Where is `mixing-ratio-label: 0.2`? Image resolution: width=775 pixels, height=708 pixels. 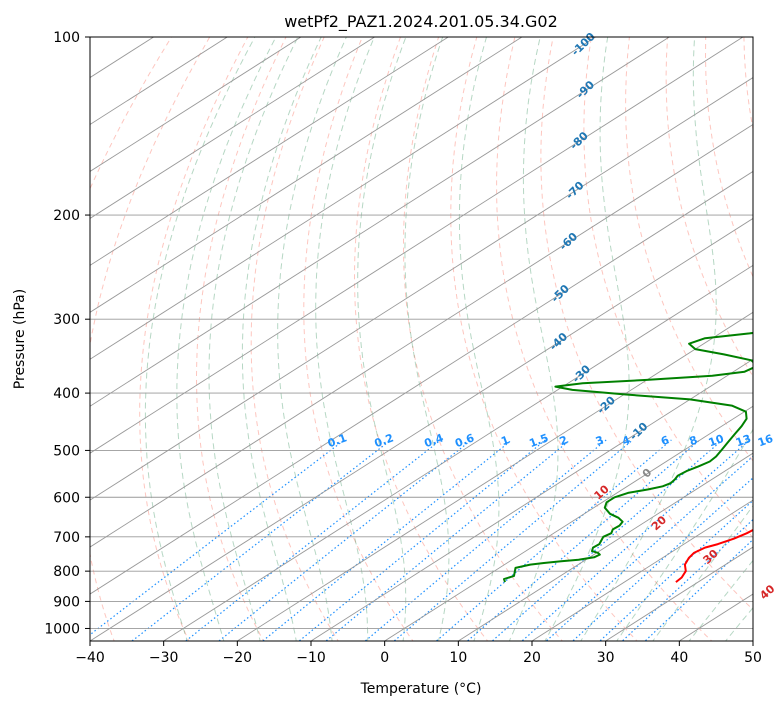 mixing-ratio-label: 0.2 is located at coordinates (384, 440).